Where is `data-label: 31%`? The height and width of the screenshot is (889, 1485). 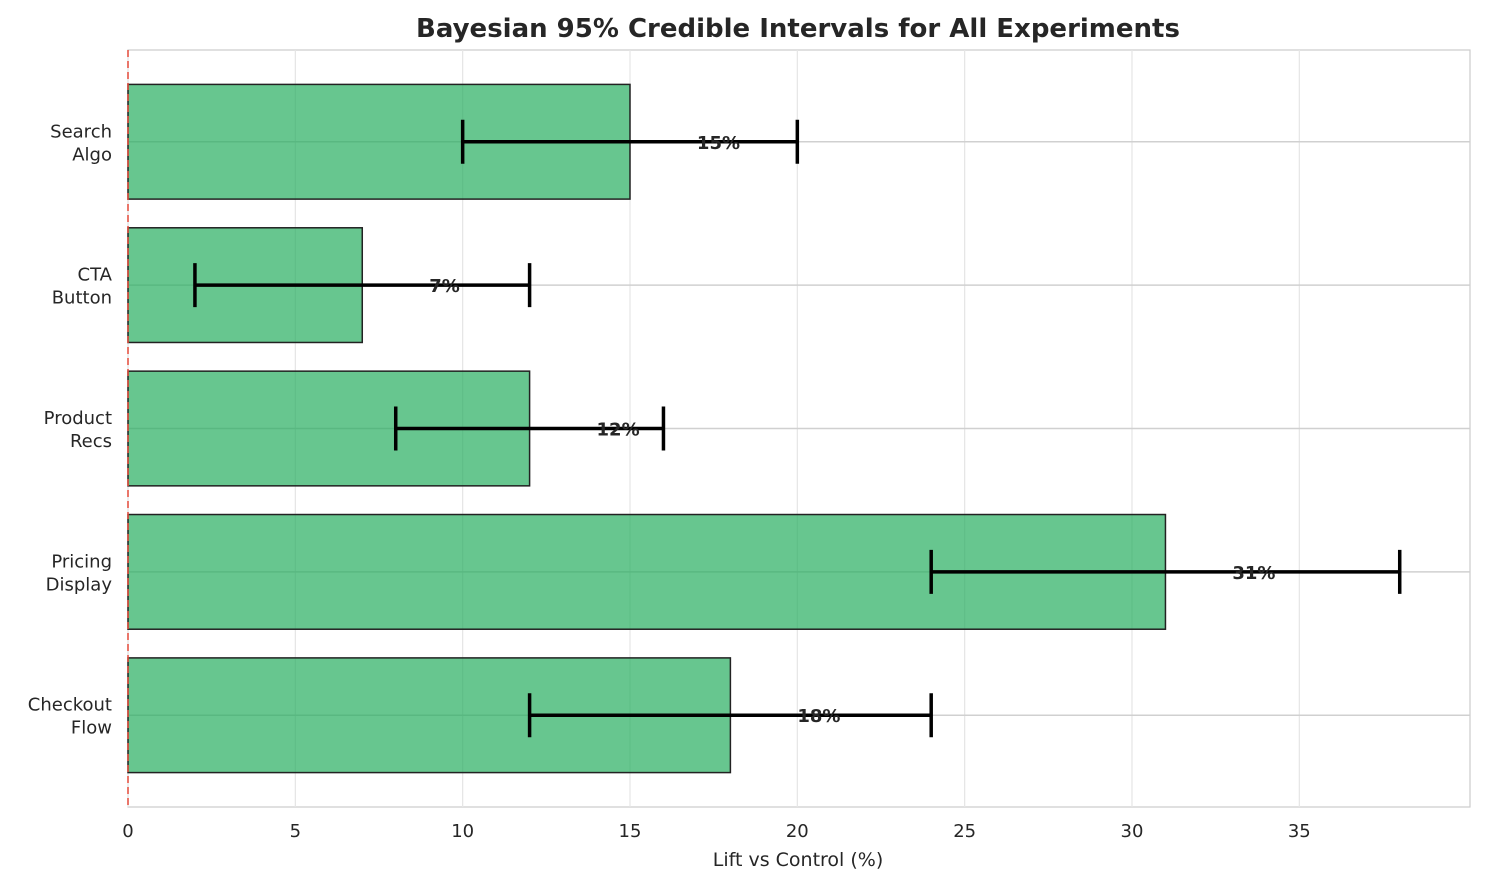
data-label: 31% is located at coordinates (1253, 573).